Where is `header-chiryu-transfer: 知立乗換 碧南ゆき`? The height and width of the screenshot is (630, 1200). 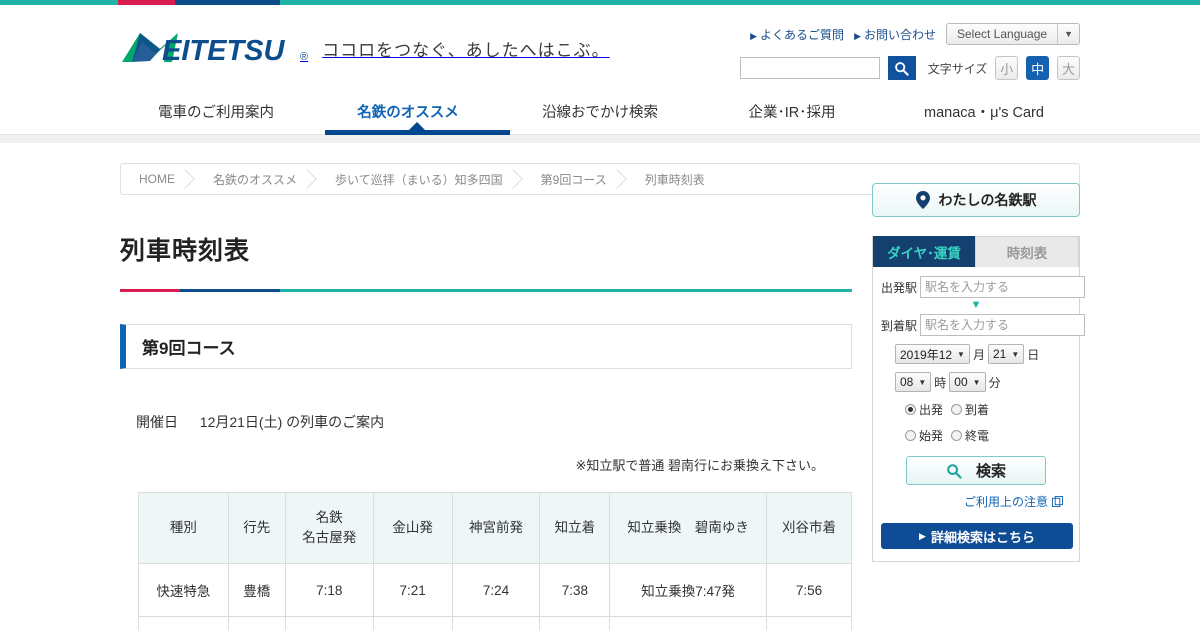 header-chiryu-transfer: 知立乗換 碧南ゆき is located at coordinates (688, 528).